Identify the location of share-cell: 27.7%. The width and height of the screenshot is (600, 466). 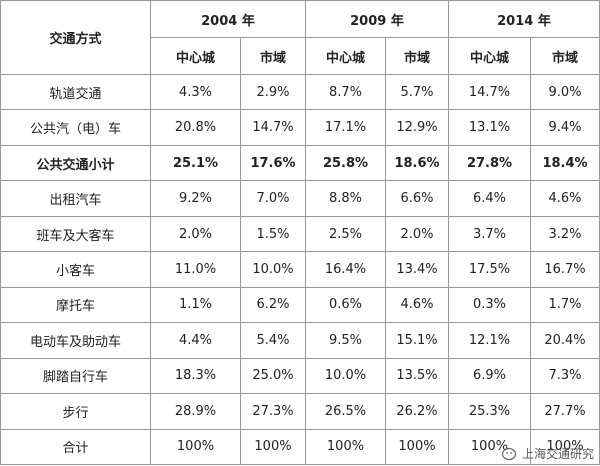
(565, 411).